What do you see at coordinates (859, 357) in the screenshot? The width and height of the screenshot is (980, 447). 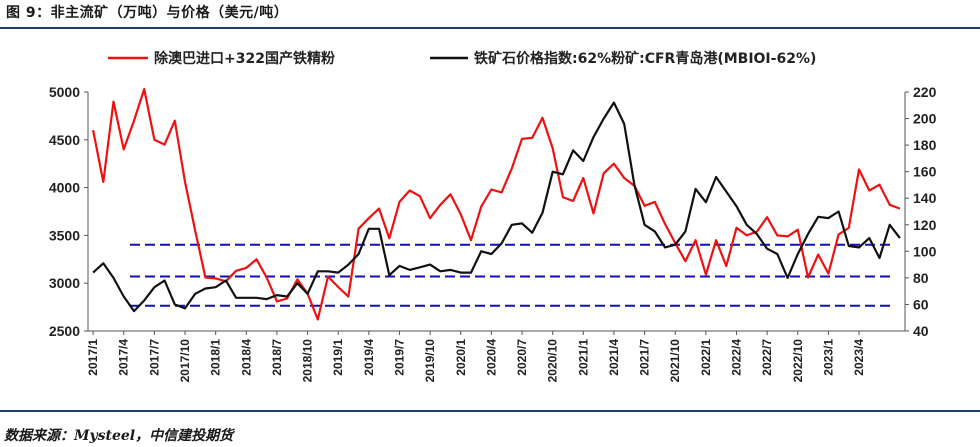 I see `x-tick-label: 2023/4` at bounding box center [859, 357].